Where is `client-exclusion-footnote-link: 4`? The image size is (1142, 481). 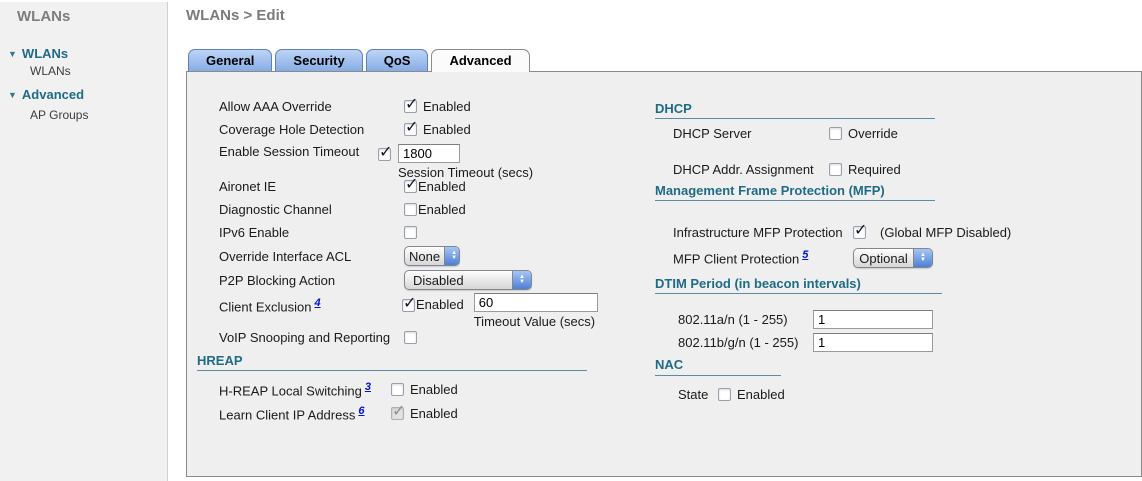
client-exclusion-footnote-link: 4 is located at coordinates (317, 303).